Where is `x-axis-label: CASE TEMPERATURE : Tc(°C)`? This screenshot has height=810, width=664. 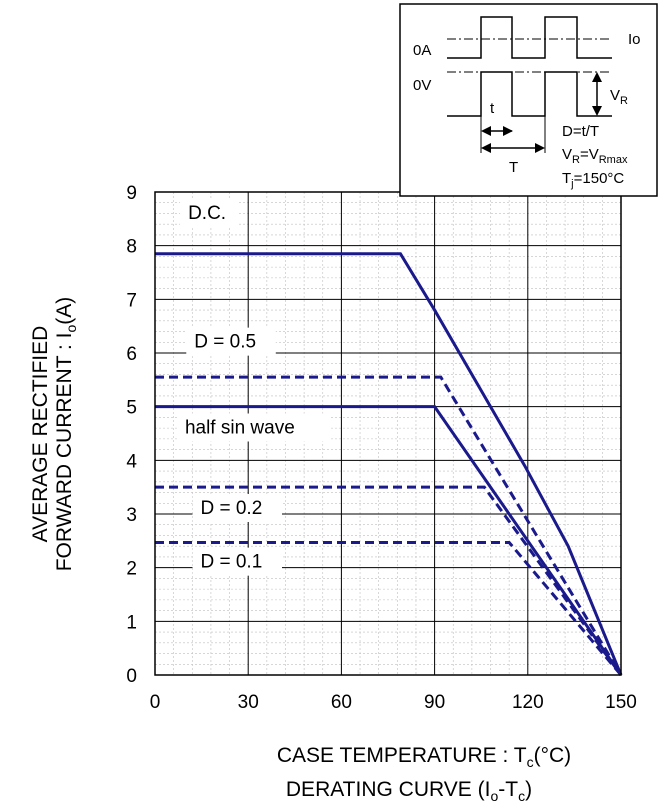 x-axis-label: CASE TEMPERATURE : Tc(°C) is located at coordinates (424, 757).